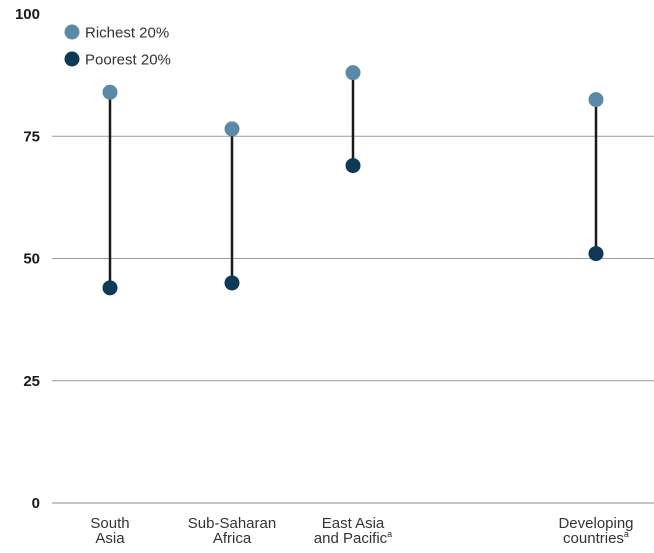  What do you see at coordinates (595, 523) in the screenshot?
I see `x-tick-label: Developing` at bounding box center [595, 523].